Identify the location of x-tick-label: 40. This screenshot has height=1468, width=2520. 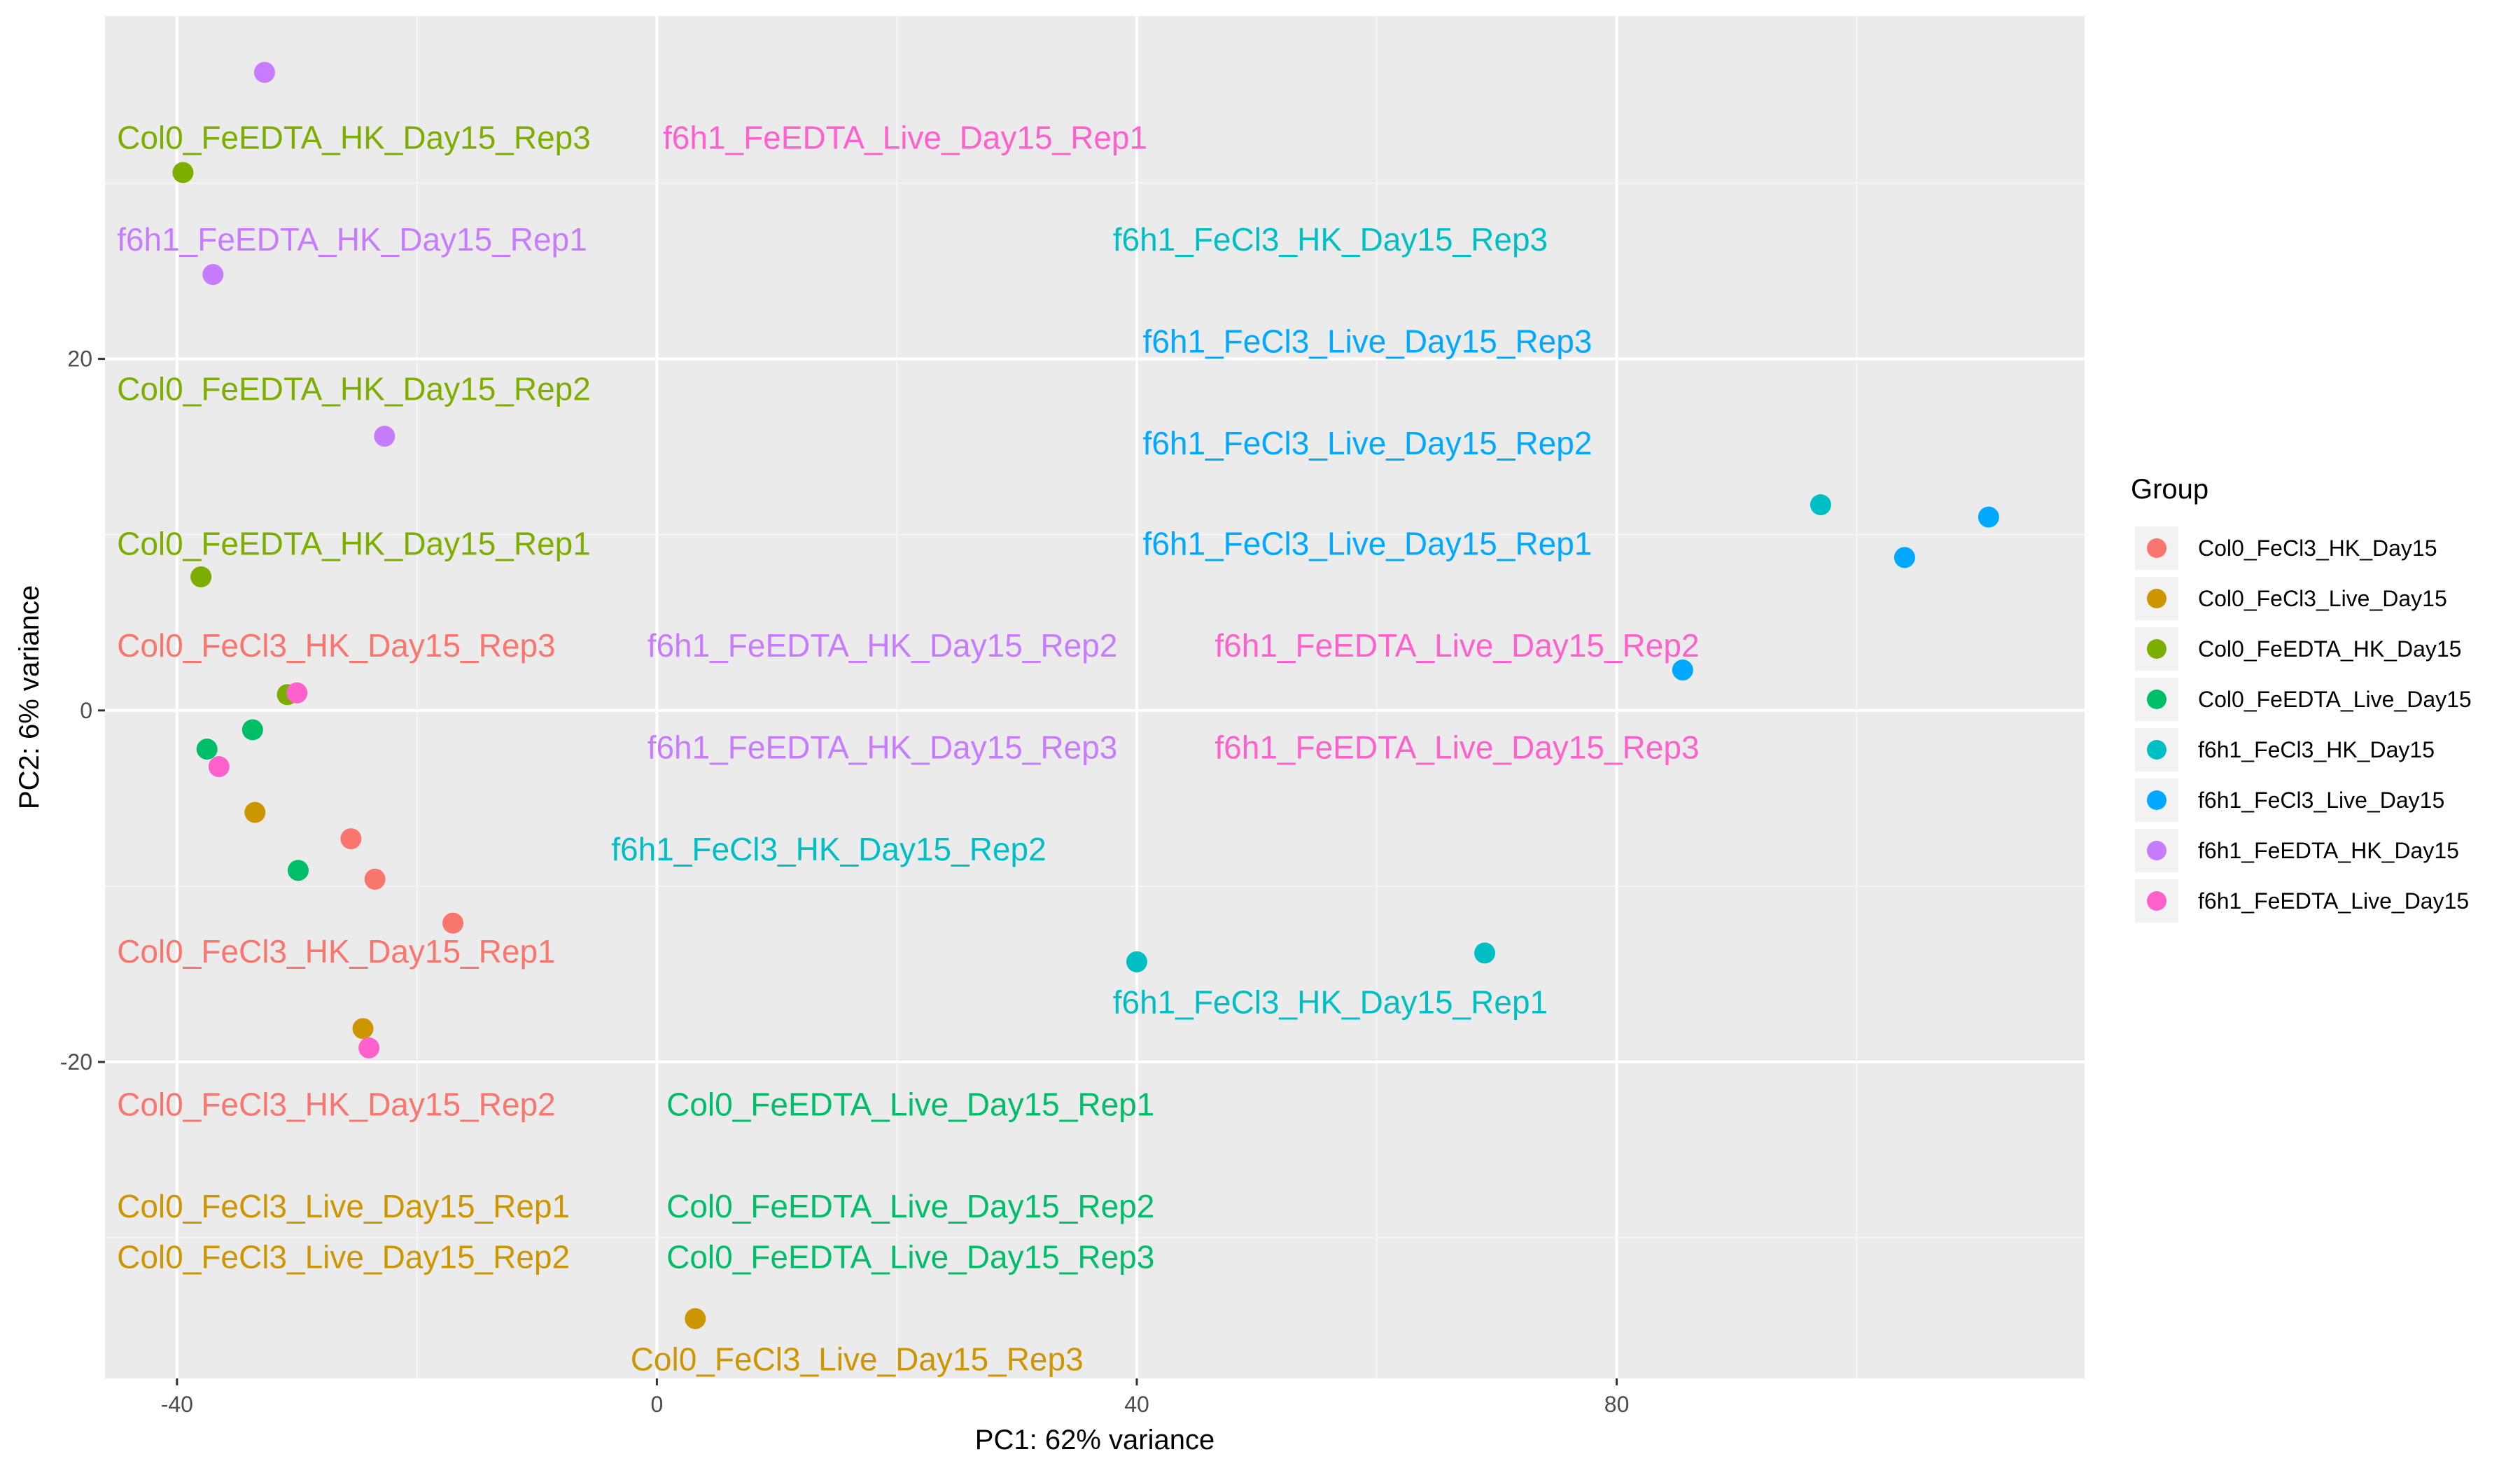
(1136, 1404).